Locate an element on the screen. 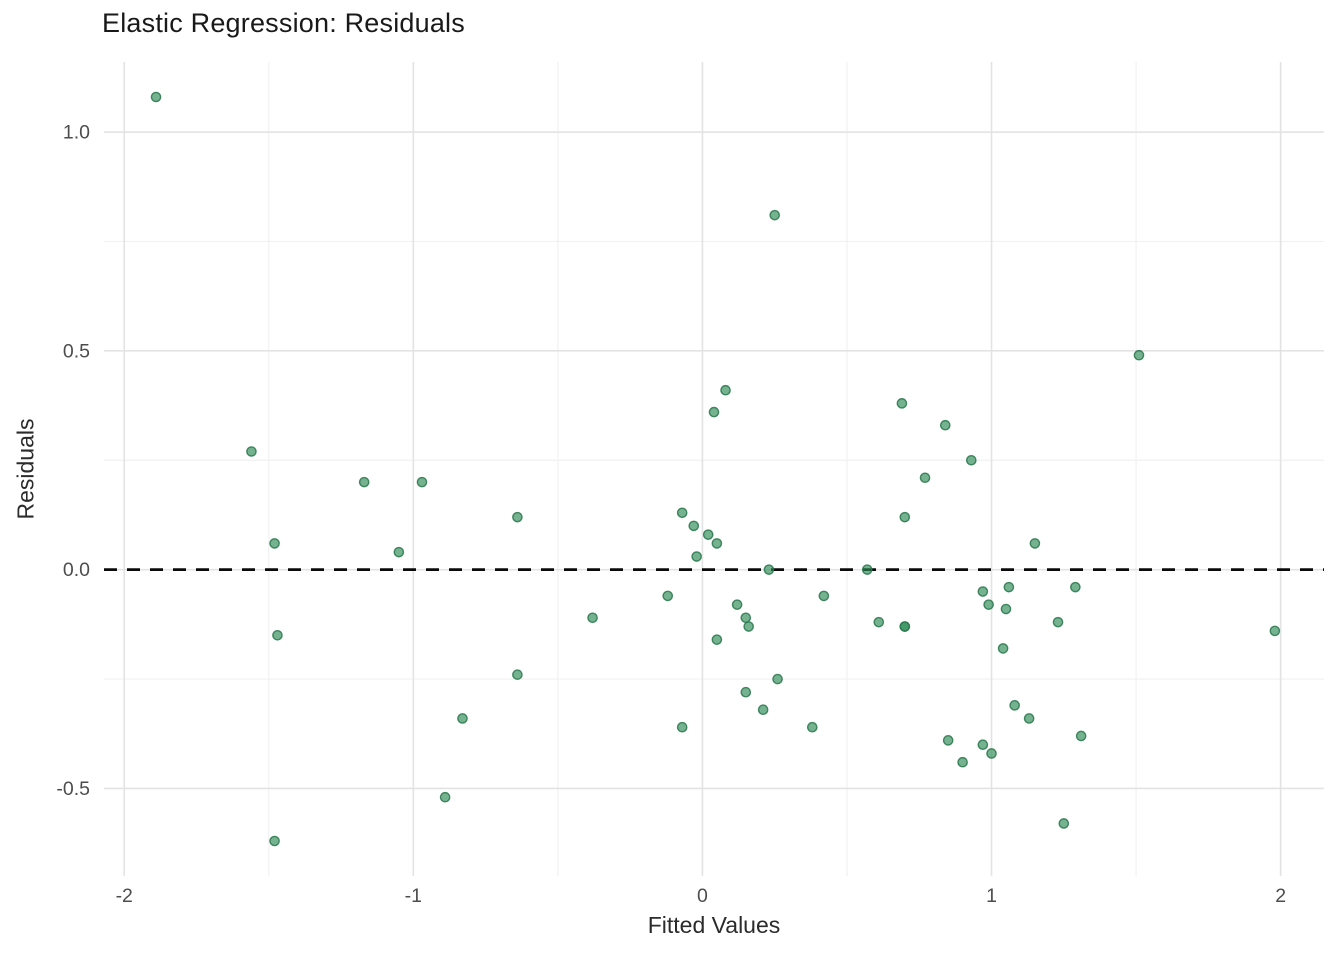  chart-title: Elastic Regression: Residuals is located at coordinates (283, 23).